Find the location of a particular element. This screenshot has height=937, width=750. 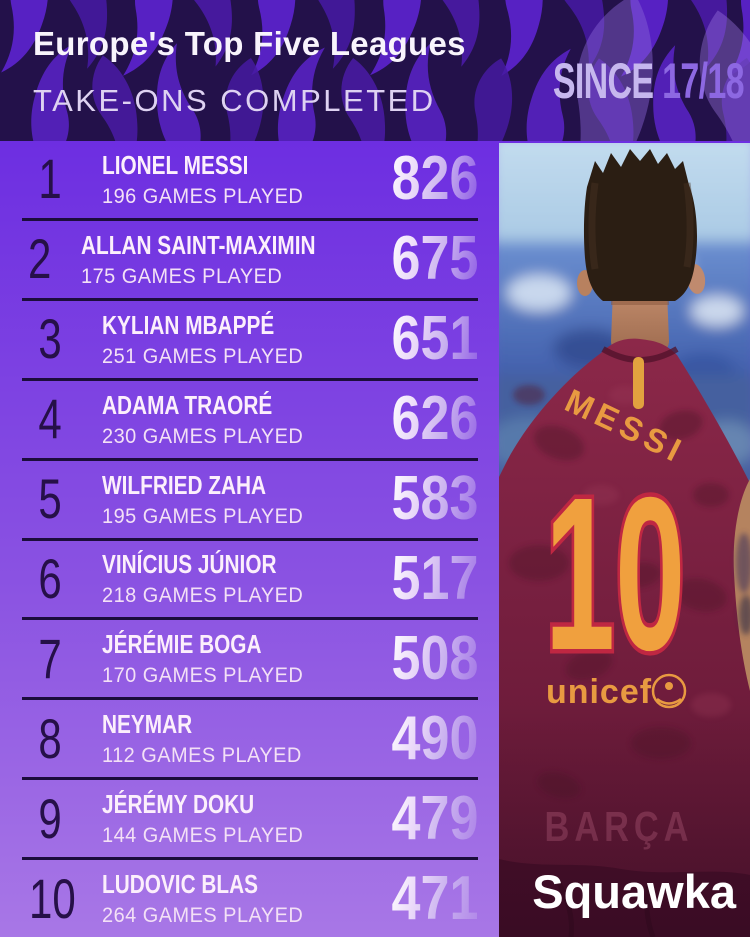

arm-tattoo is located at coordinates (743, 584).